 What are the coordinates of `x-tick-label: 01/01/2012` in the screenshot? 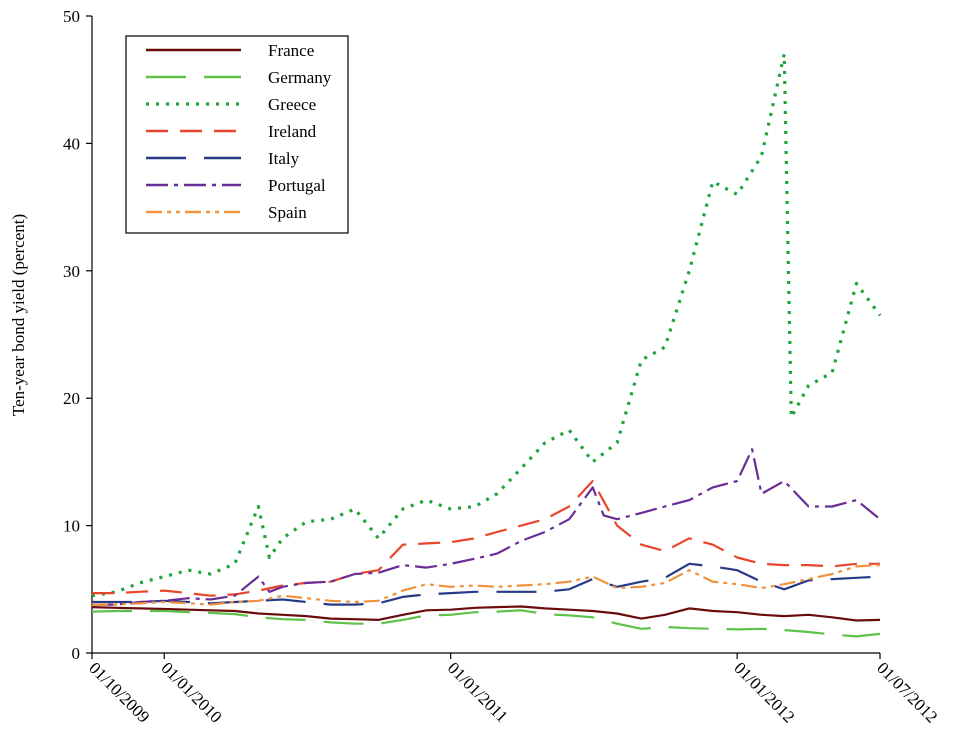 It's located at (764, 692).